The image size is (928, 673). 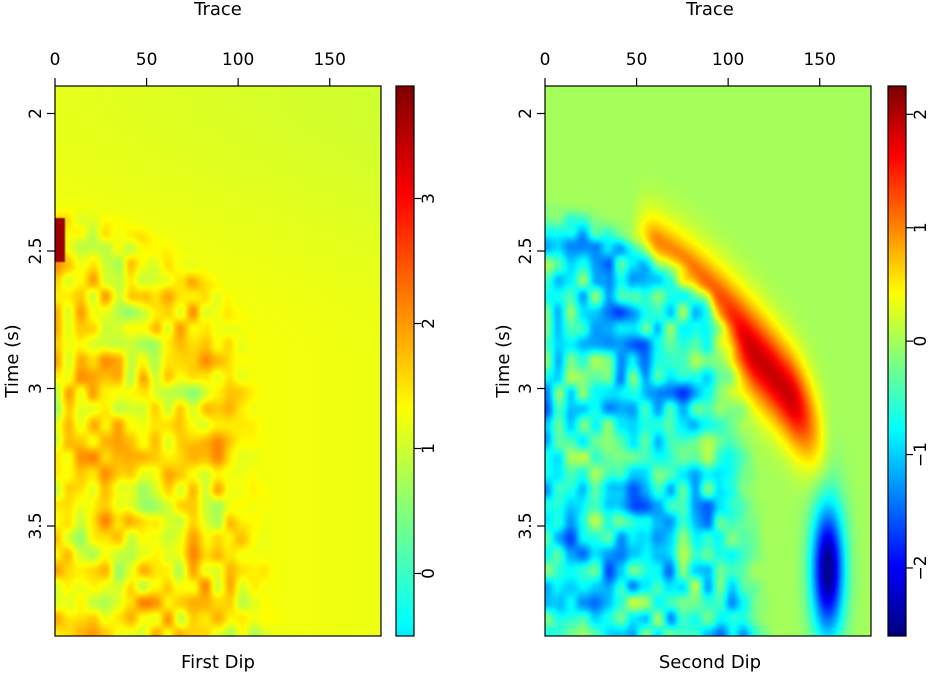 I want to click on y-ticks-2: 2 2.5 3 3.5, so click(x=530, y=324).